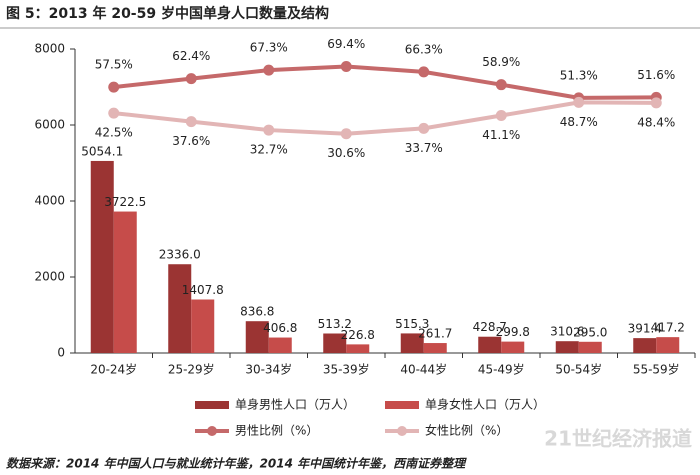 The image size is (700, 475). Describe the element at coordinates (203, 290) in the screenshot. I see `bar-value-label: 1407.8` at that location.